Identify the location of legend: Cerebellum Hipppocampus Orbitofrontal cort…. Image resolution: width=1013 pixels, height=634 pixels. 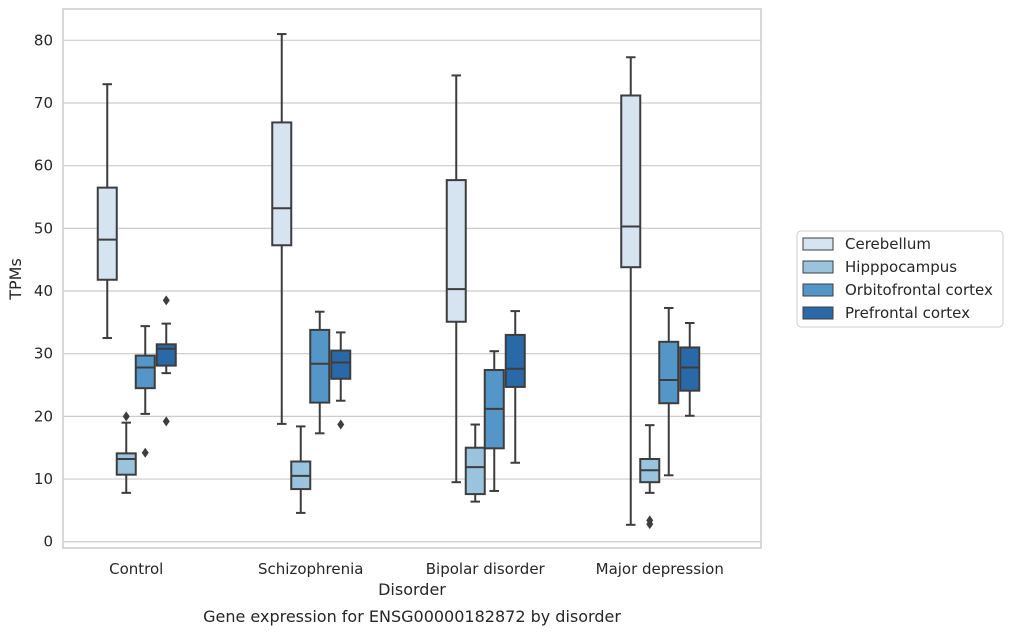
(900, 279).